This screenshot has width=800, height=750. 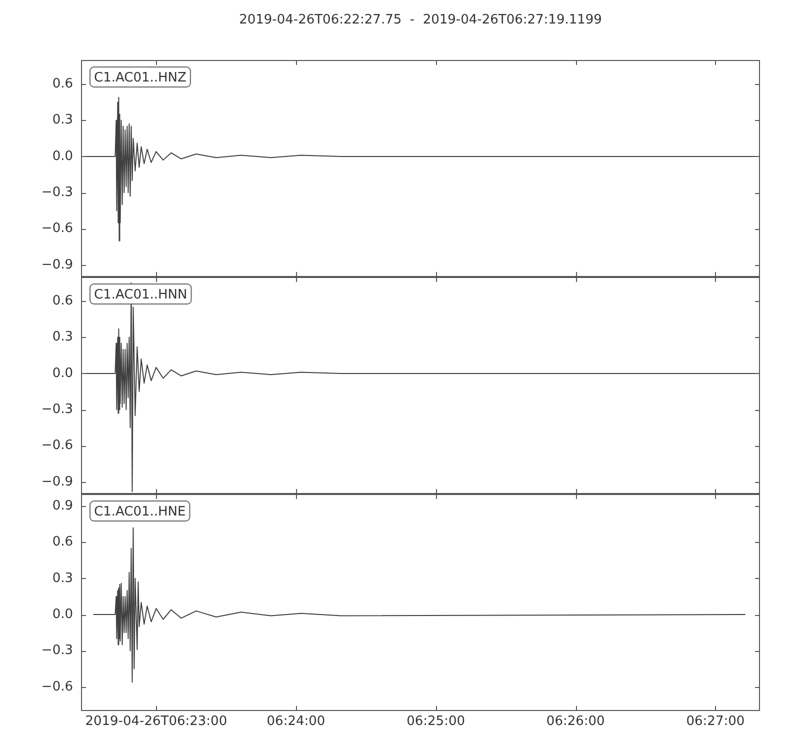 I want to click on x-tick-label: 2019-04-26T06:23:00, so click(x=156, y=722).